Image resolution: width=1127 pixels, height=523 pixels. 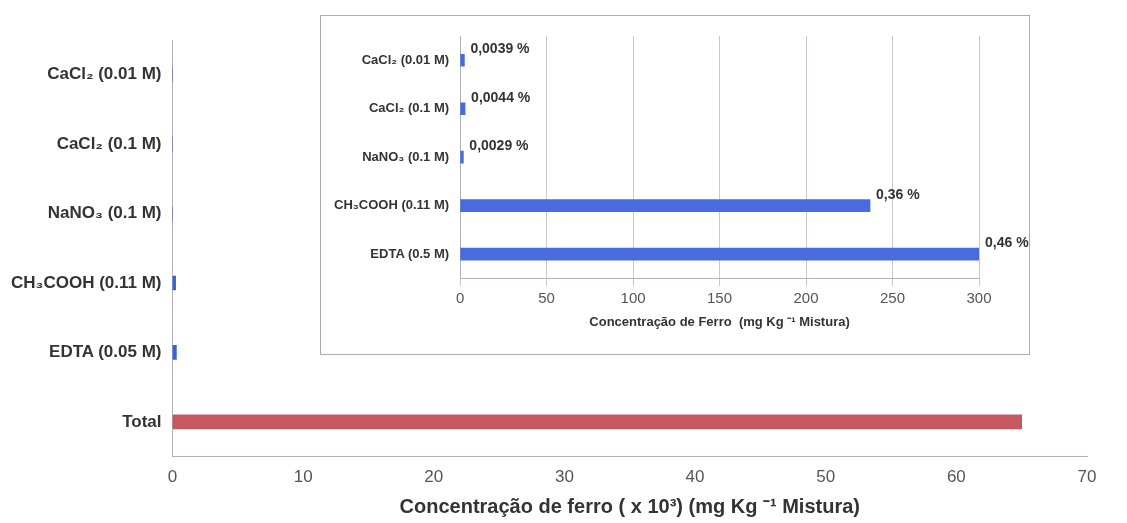 What do you see at coordinates (979, 297) in the screenshot?
I see `x-tick-label: 300` at bounding box center [979, 297].